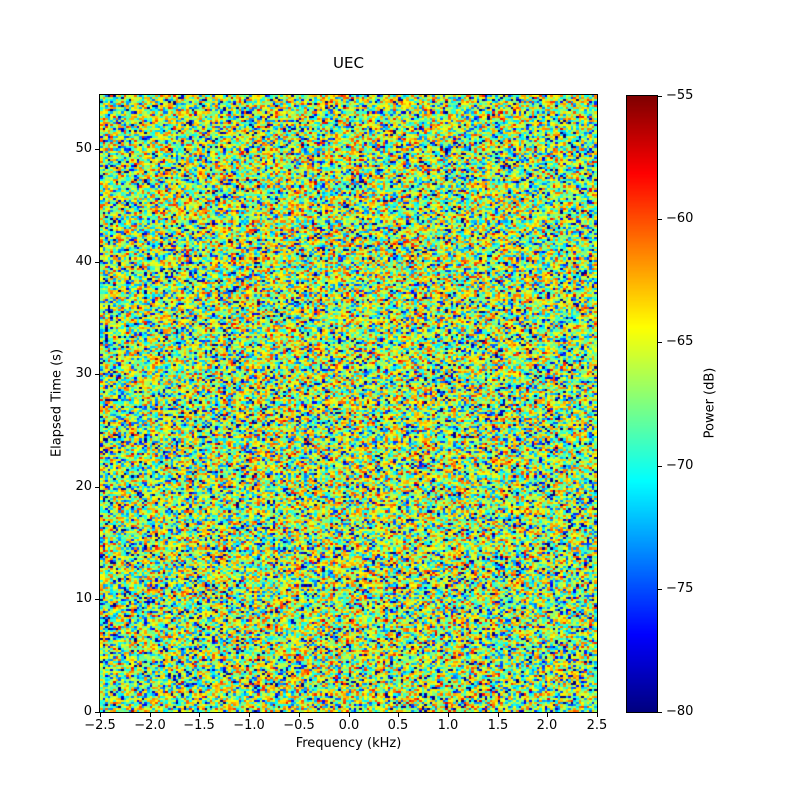 The image size is (800, 800). What do you see at coordinates (83, 486) in the screenshot?
I see `y-tick-label: 20` at bounding box center [83, 486].